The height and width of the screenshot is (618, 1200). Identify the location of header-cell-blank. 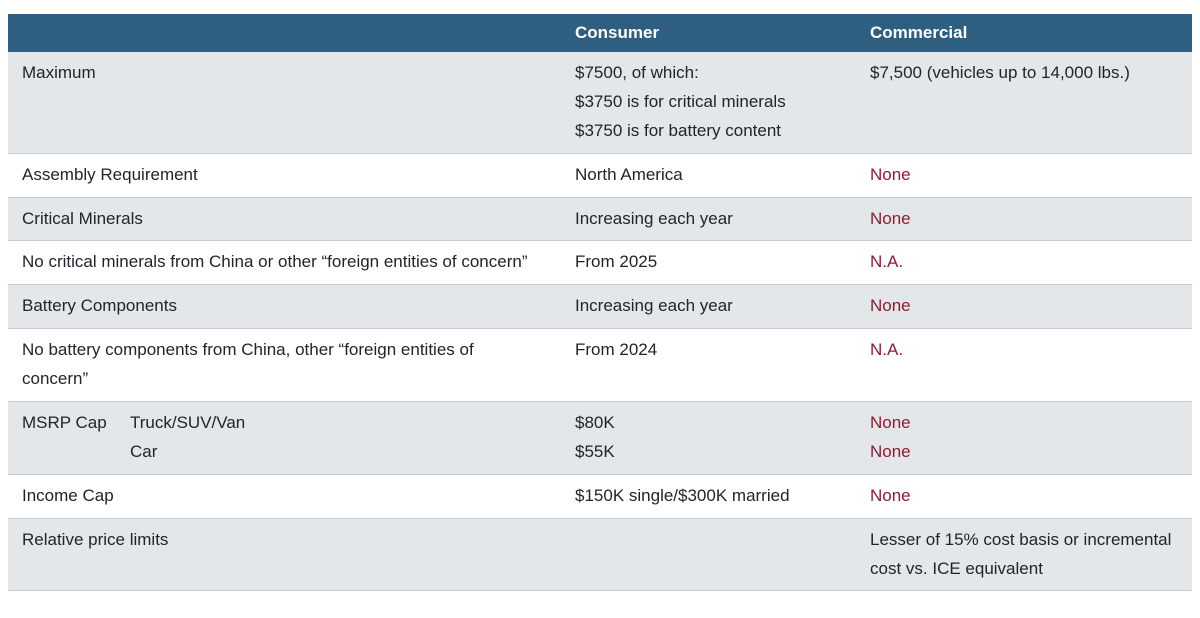
(285, 33).